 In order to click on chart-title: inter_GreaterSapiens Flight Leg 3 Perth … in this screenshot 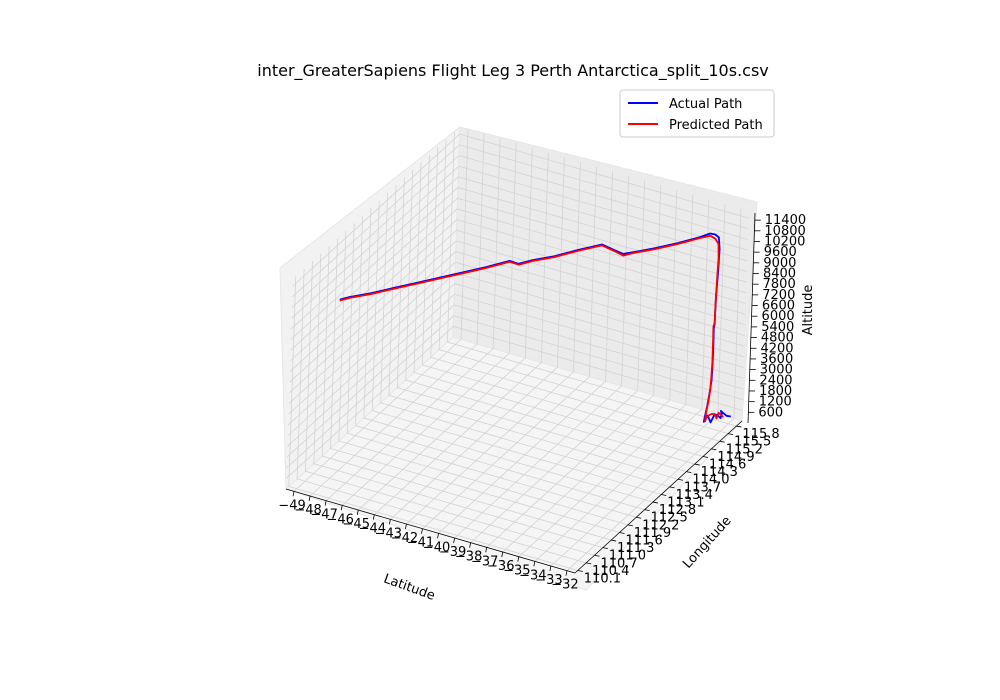, I will do `click(513, 71)`.